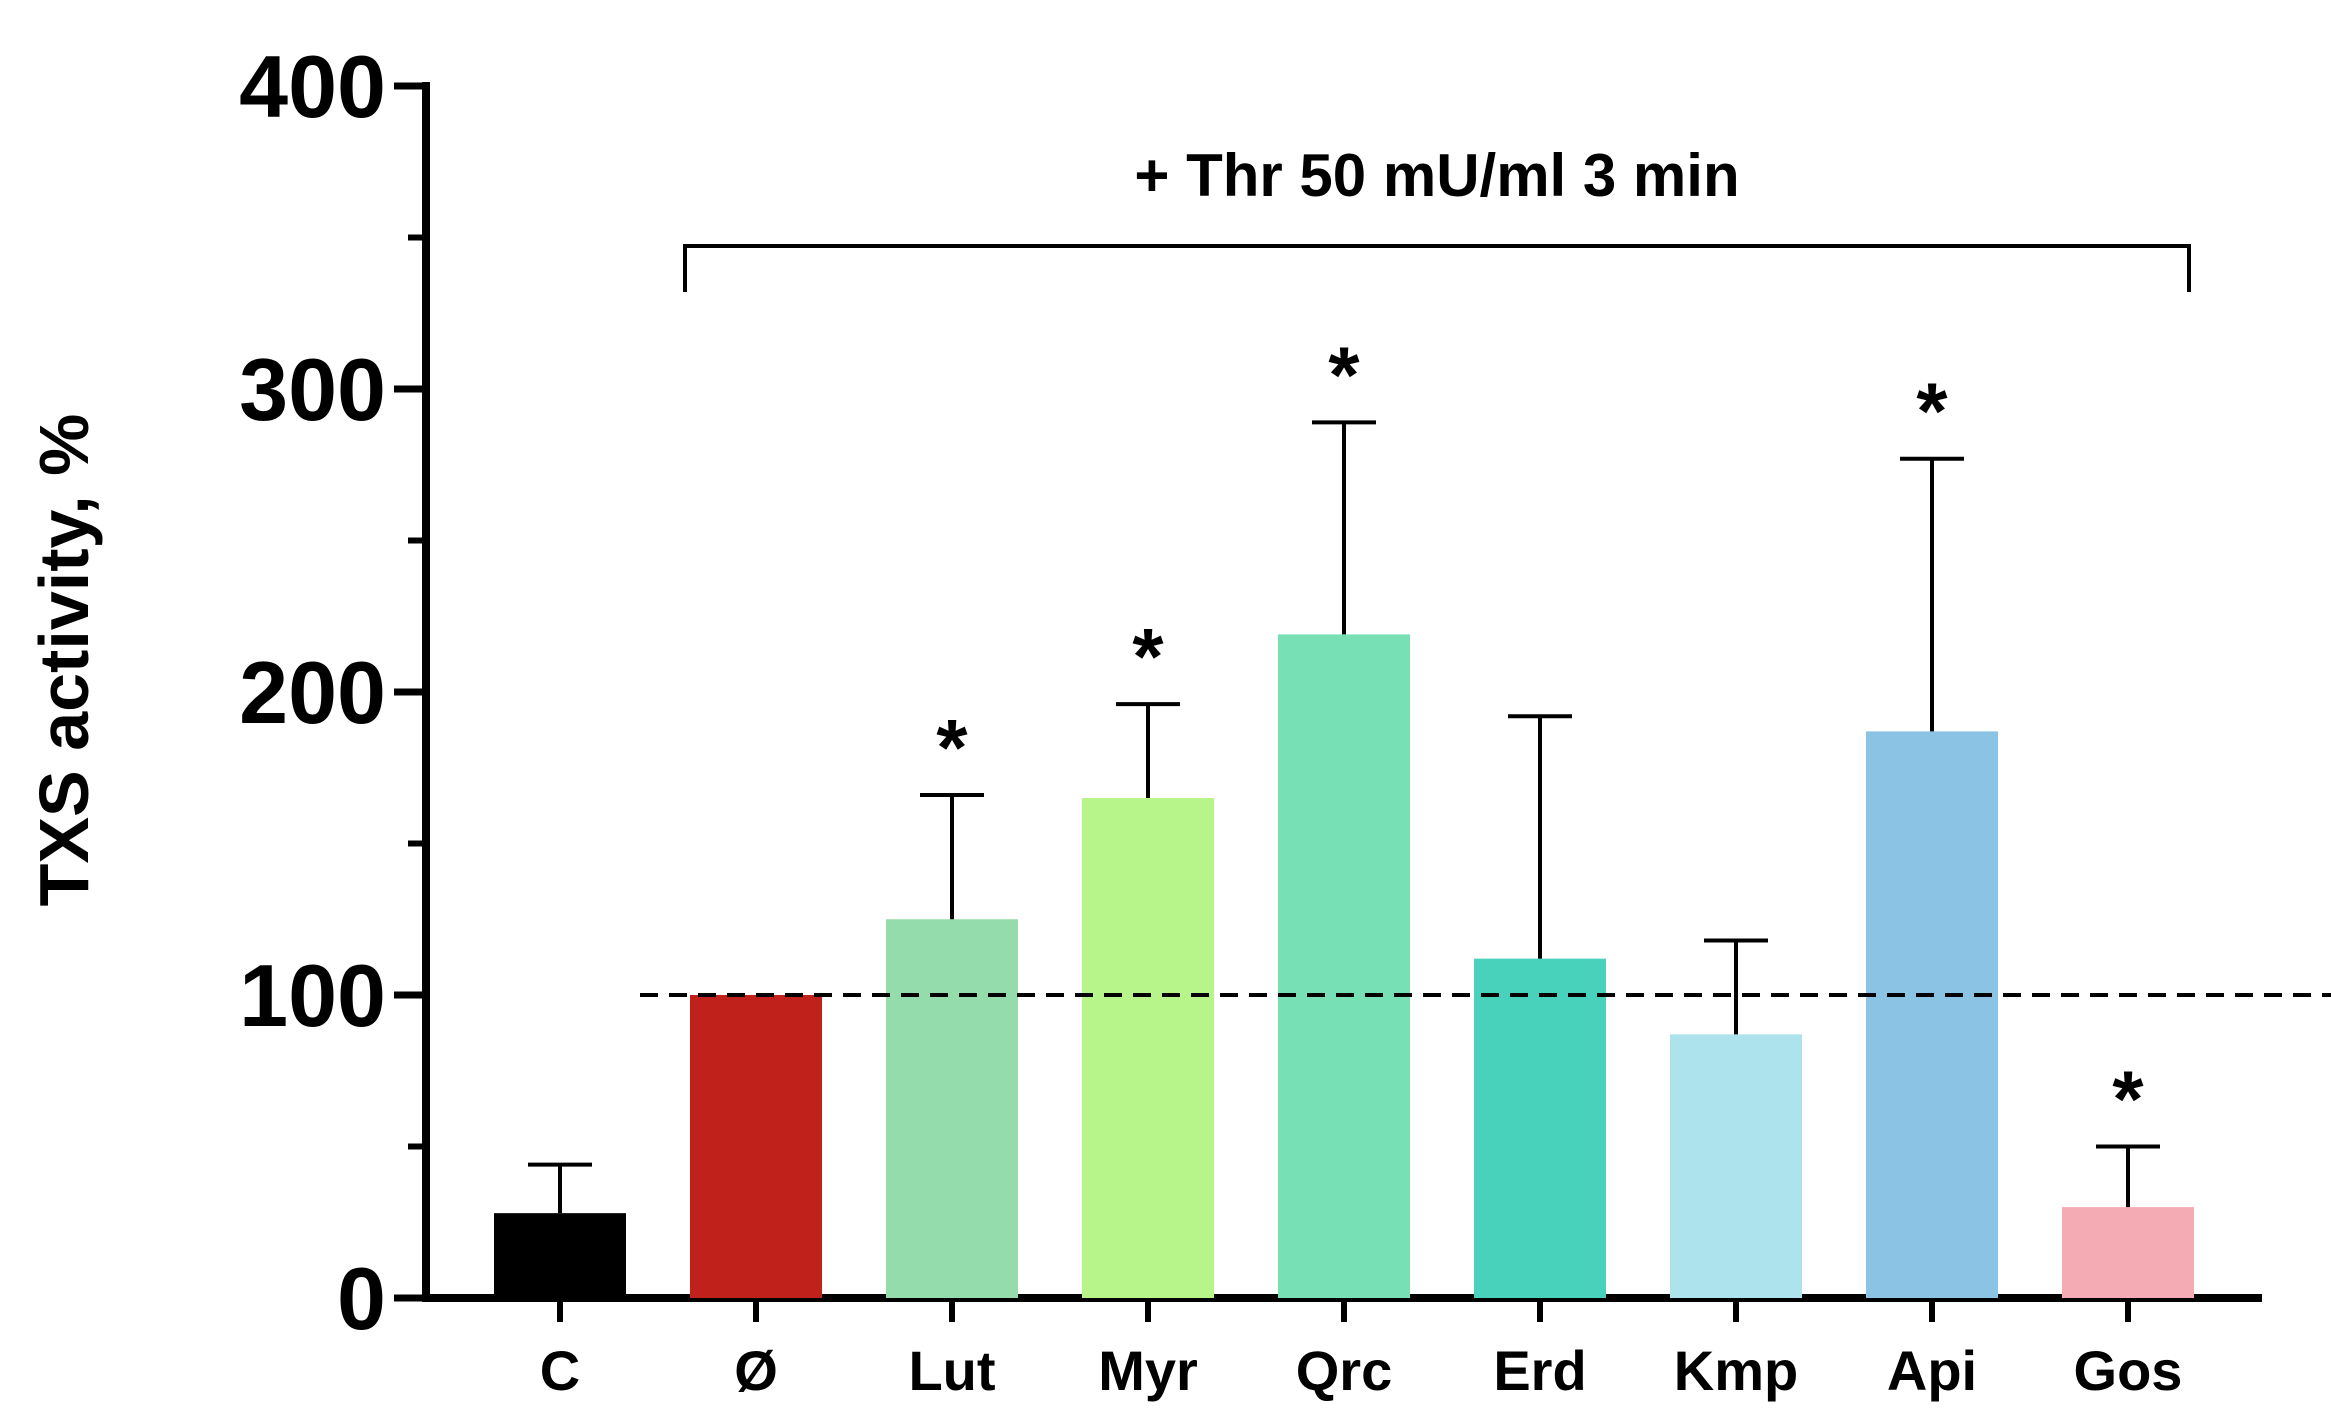  I want to click on annotation-layer: + Thr 50 mU/ml 3 min, so click(1437, 217).